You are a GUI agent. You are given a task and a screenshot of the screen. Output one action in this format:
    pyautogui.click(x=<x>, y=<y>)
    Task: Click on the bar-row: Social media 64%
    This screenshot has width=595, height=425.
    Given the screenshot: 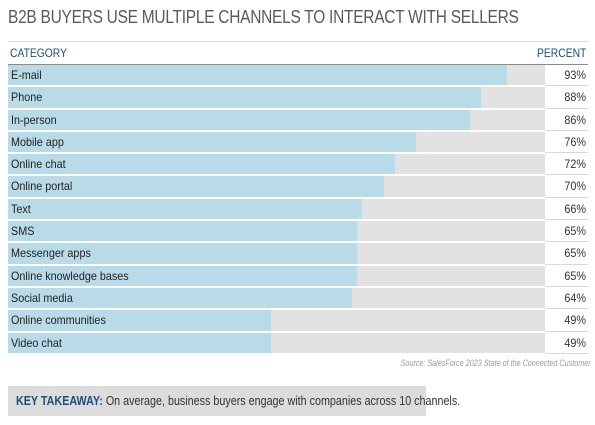 What is the action you would take?
    pyautogui.click(x=298, y=298)
    